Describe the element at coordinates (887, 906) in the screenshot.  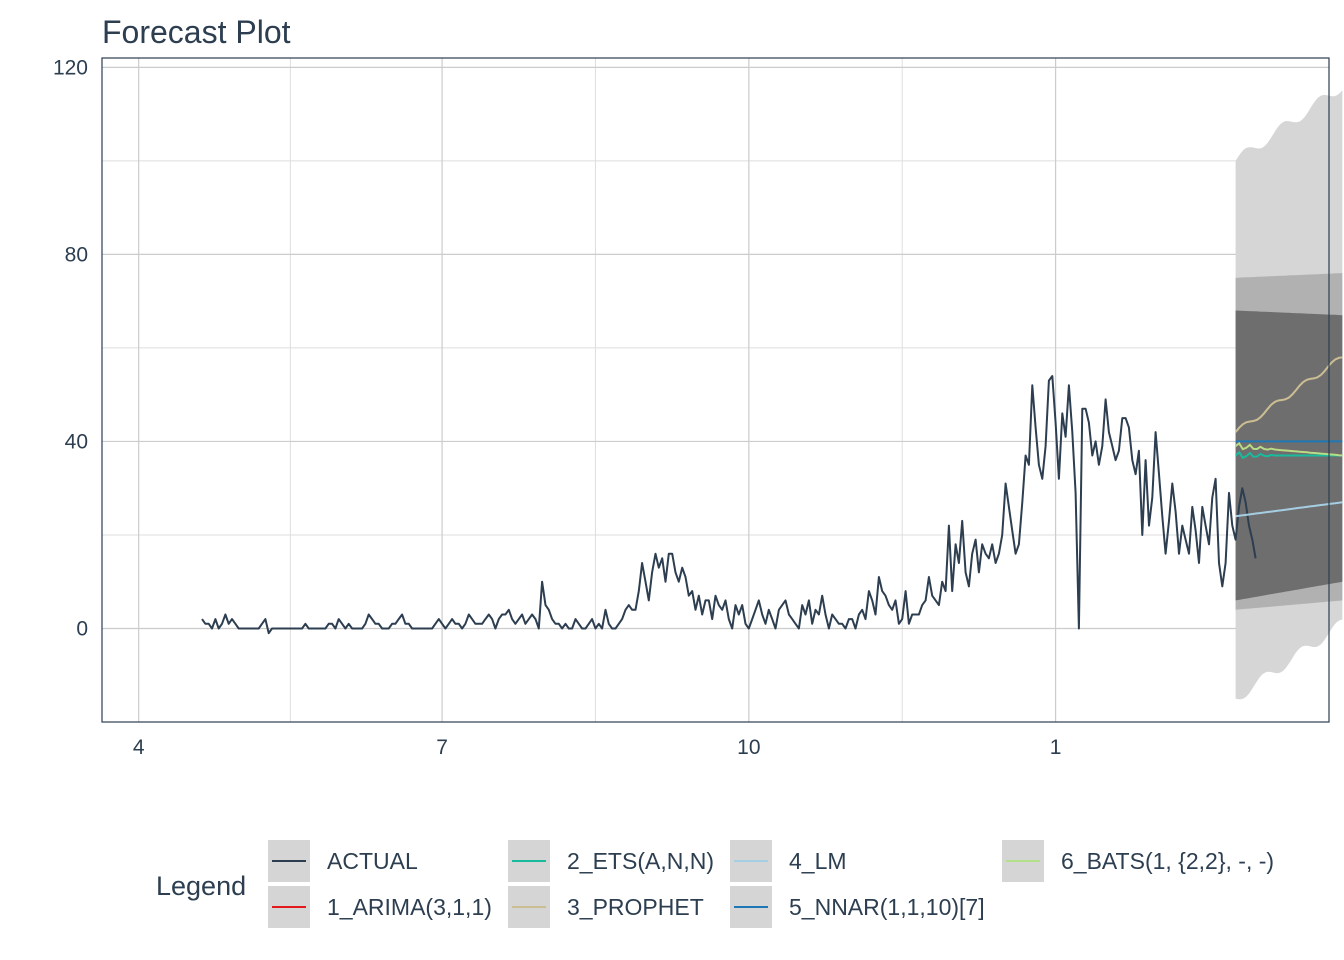
I see `legend-label: 5_NNAR(1,1,10)[7]` at that location.